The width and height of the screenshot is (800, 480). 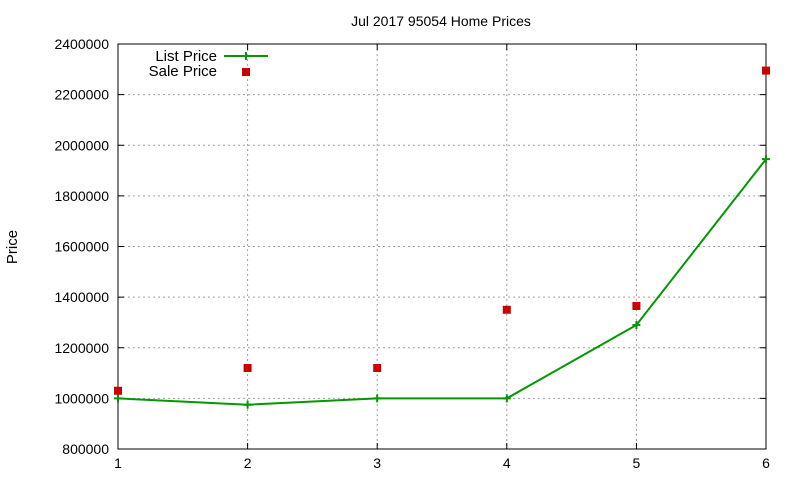 What do you see at coordinates (118, 463) in the screenshot?
I see `x-tick-label: 1` at bounding box center [118, 463].